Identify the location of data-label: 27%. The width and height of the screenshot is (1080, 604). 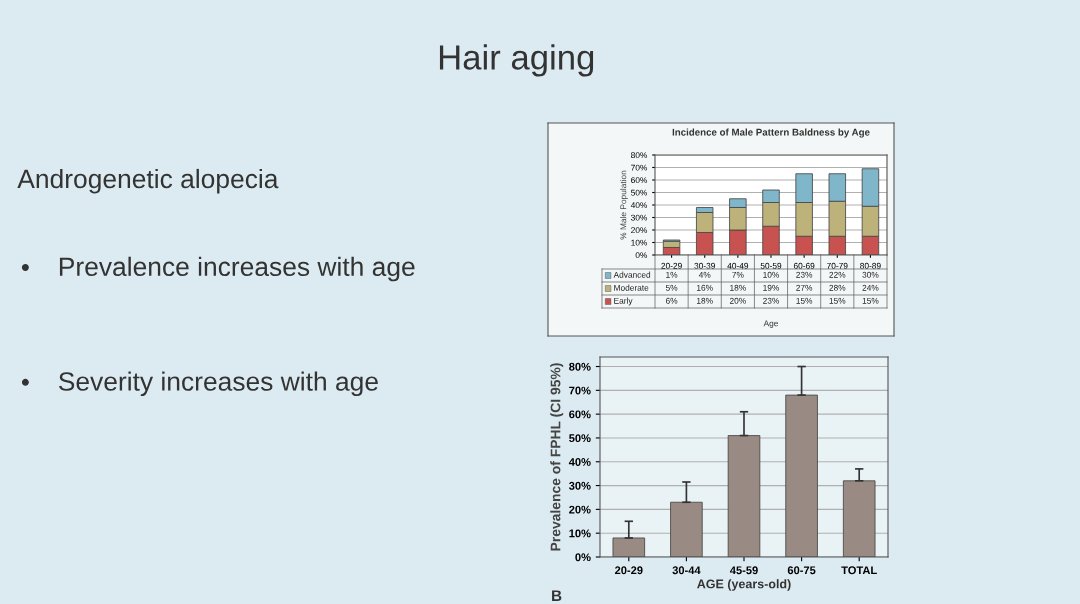
(804, 287).